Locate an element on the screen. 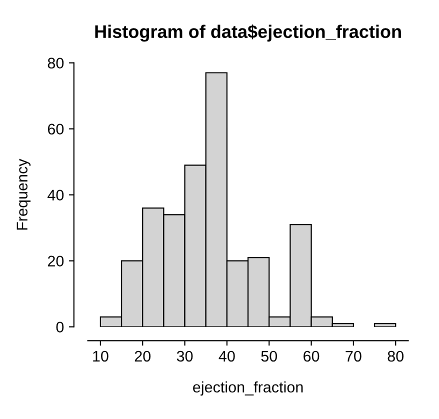  x-tick-label: 30 is located at coordinates (184, 356).